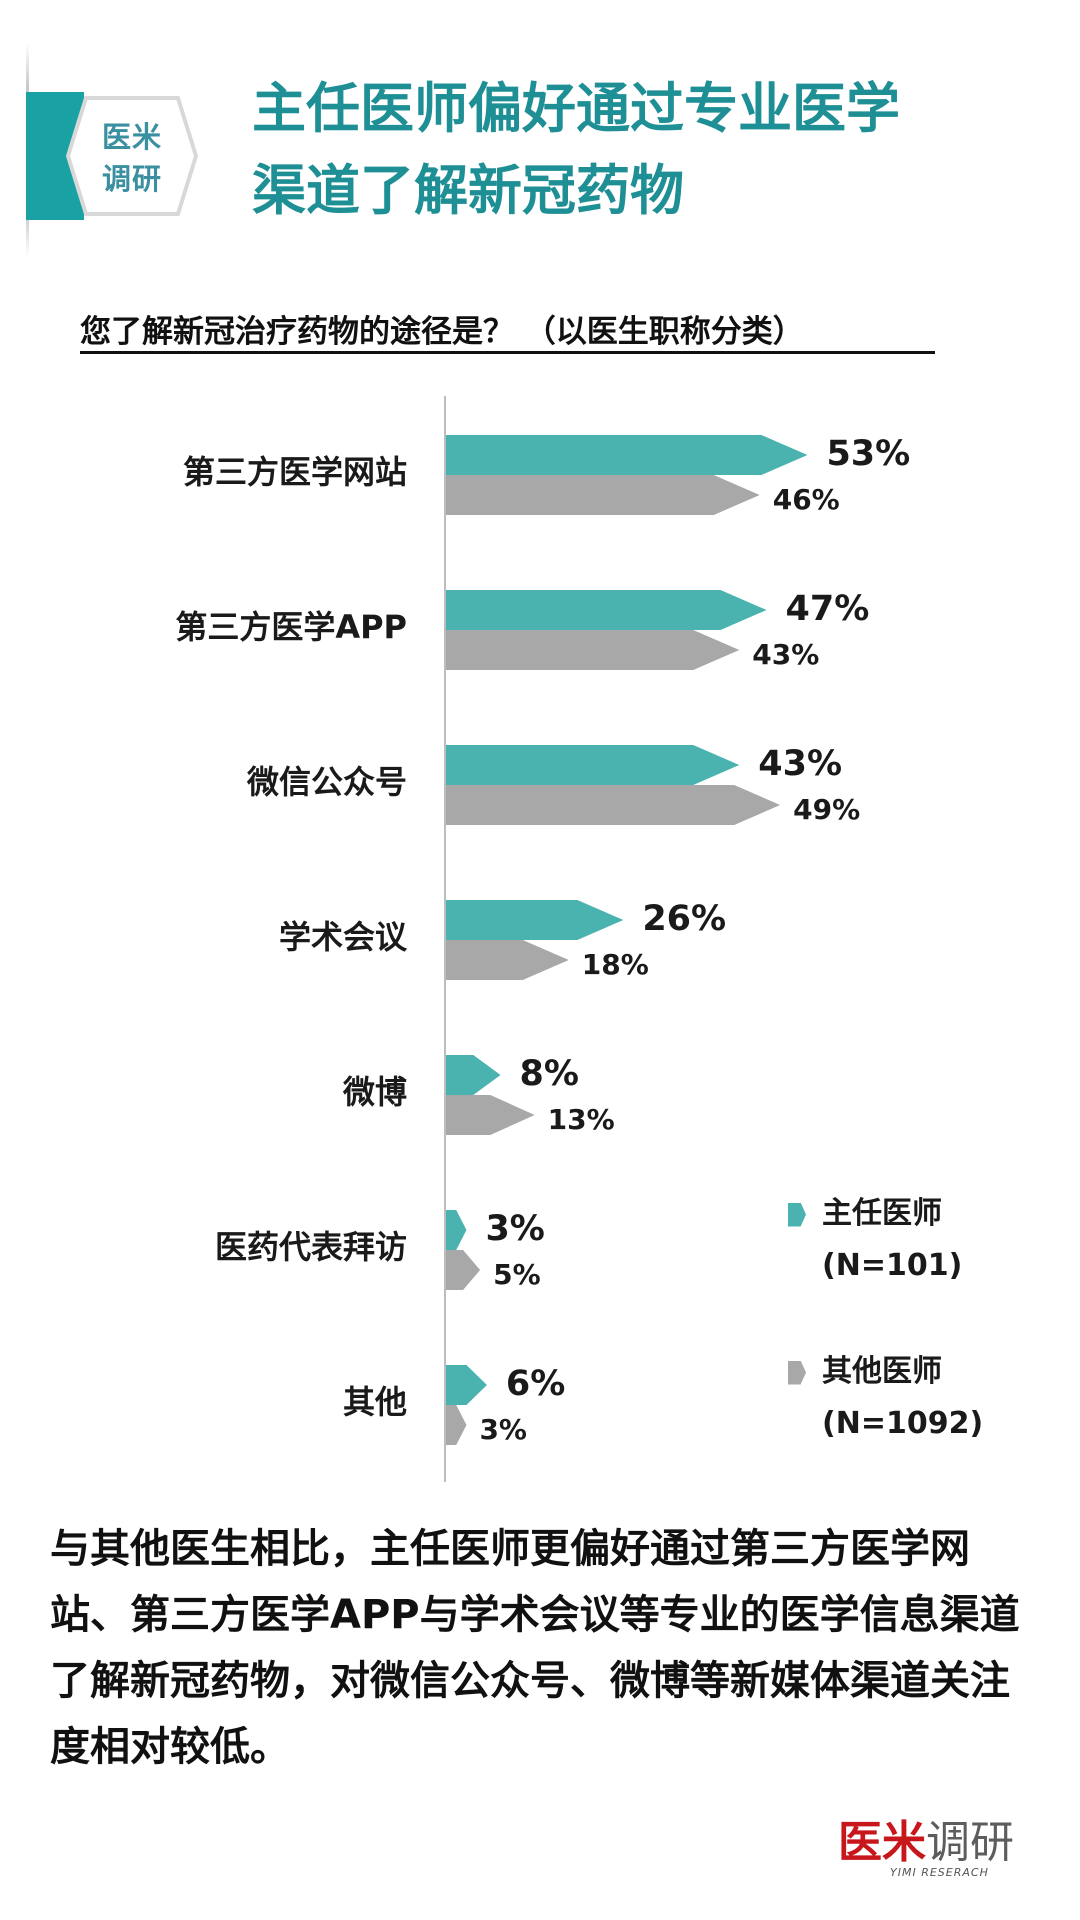 This screenshot has width=1080, height=1920. I want to click on badge-text-line1: 医米, so click(131, 137).